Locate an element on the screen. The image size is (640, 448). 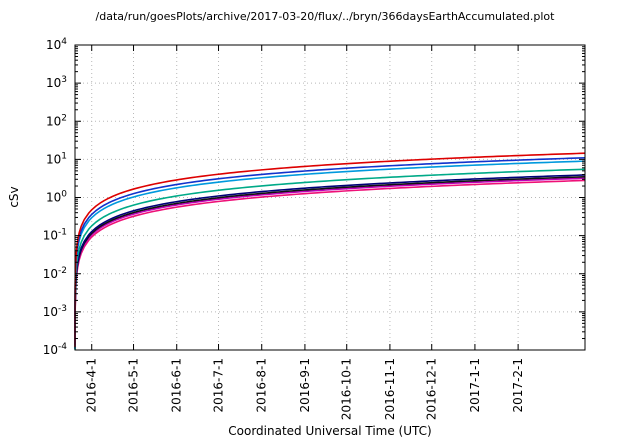
x-tick-label: 2016-10-1 is located at coordinates (347, 389).